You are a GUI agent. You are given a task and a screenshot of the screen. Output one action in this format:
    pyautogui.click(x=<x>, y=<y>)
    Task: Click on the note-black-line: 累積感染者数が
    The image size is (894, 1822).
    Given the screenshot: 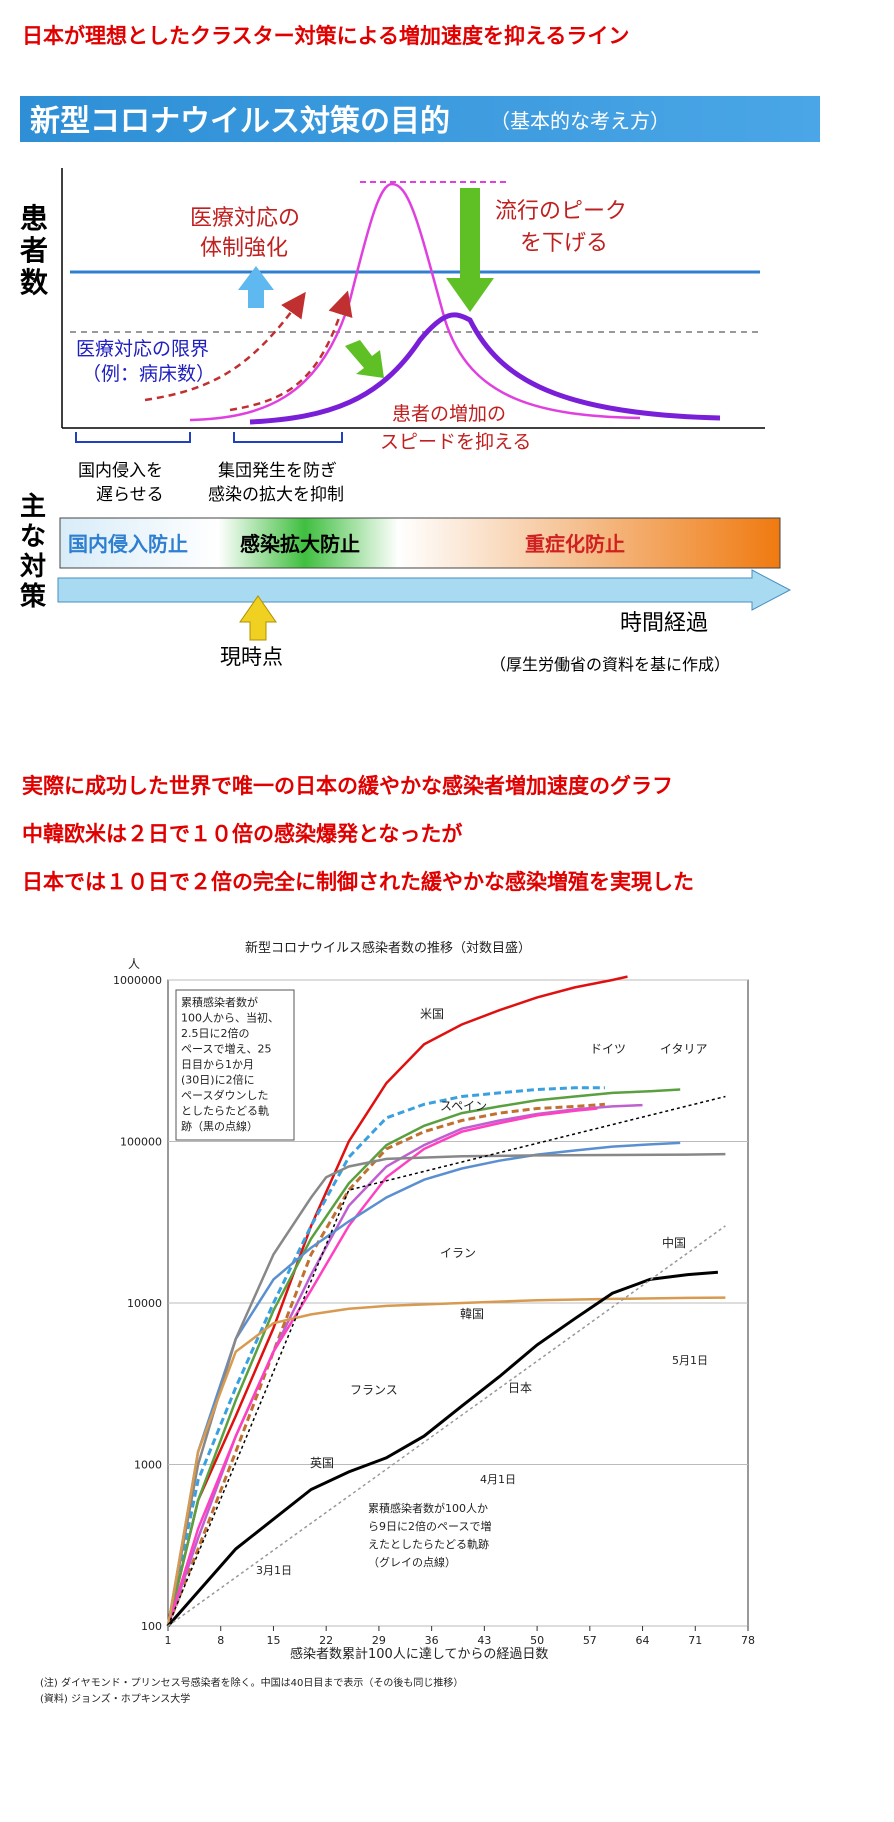 What is the action you would take?
    pyautogui.click(x=219, y=1002)
    